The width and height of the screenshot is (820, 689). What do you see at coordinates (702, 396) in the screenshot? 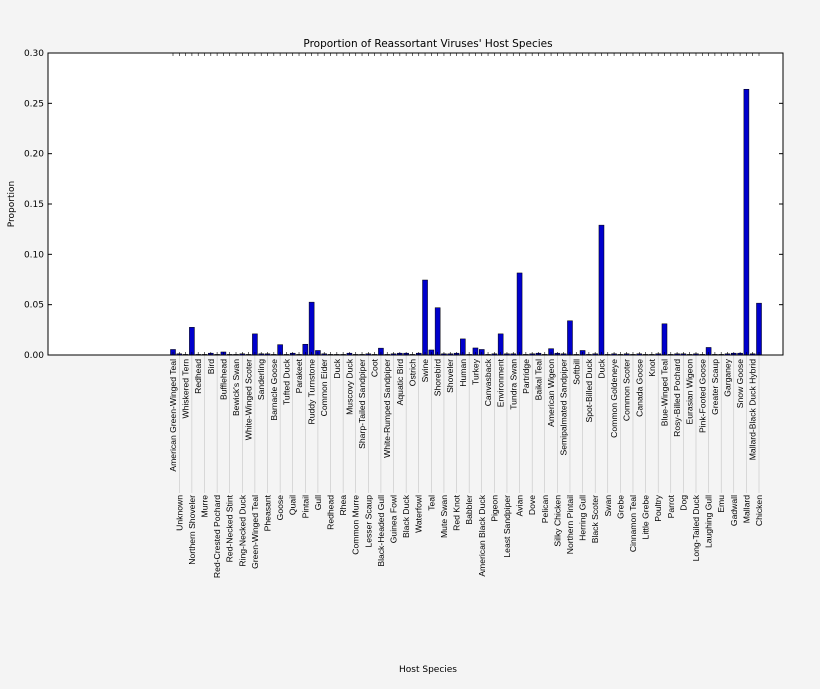
I see `x-tick-label: Pink-Footed Goose` at bounding box center [702, 396].